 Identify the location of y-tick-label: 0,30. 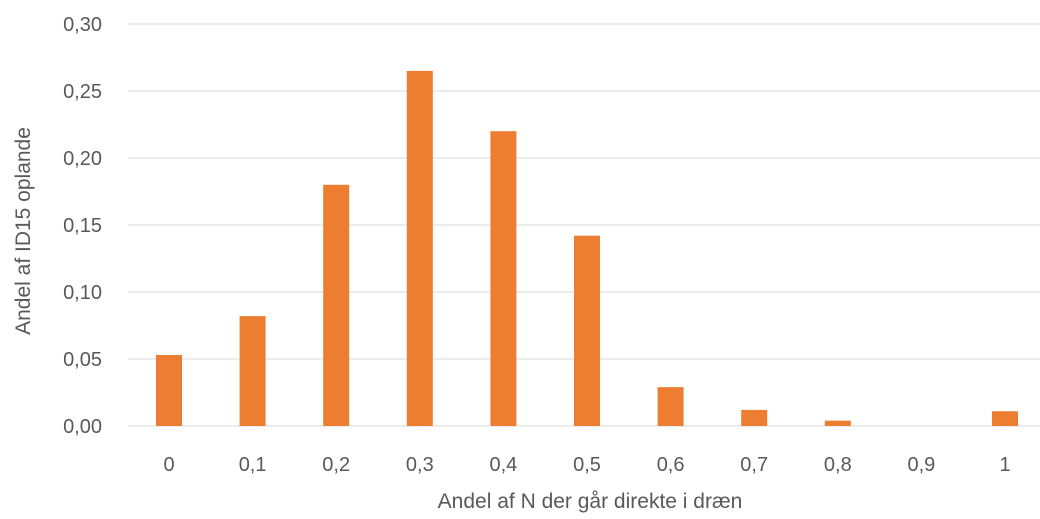
(82, 25).